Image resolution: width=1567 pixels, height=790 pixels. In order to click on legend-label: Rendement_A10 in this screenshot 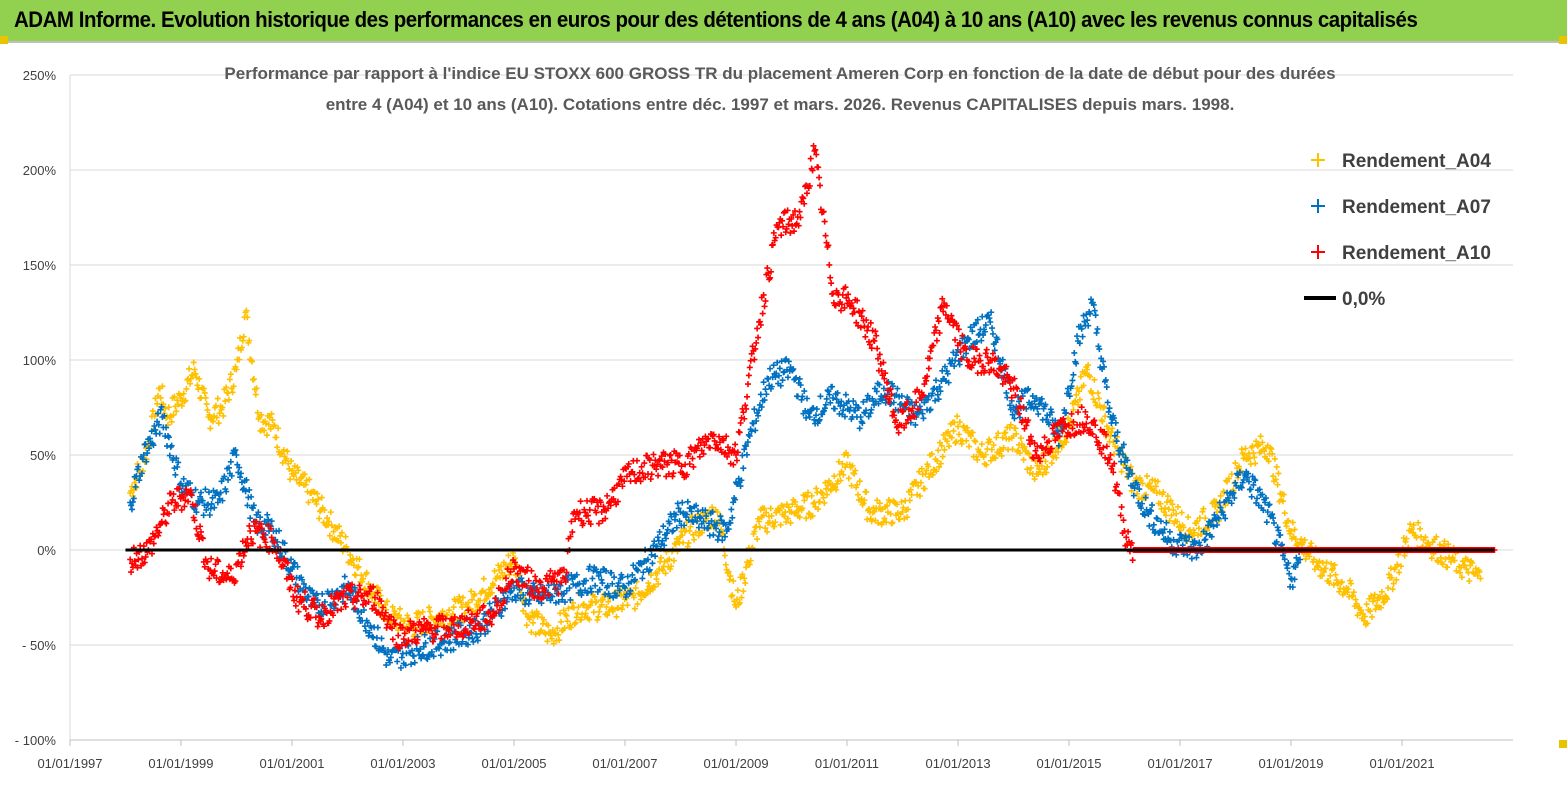, I will do `click(1416, 253)`.